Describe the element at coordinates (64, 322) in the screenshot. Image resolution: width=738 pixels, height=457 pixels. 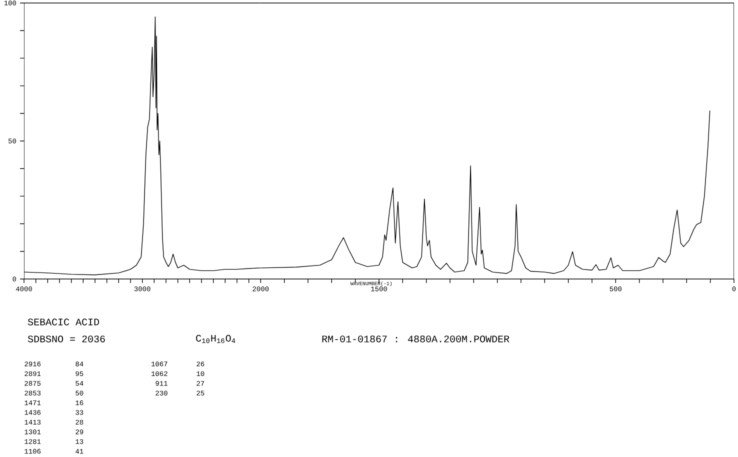
I see `text: SEBACIC ACID` at that location.